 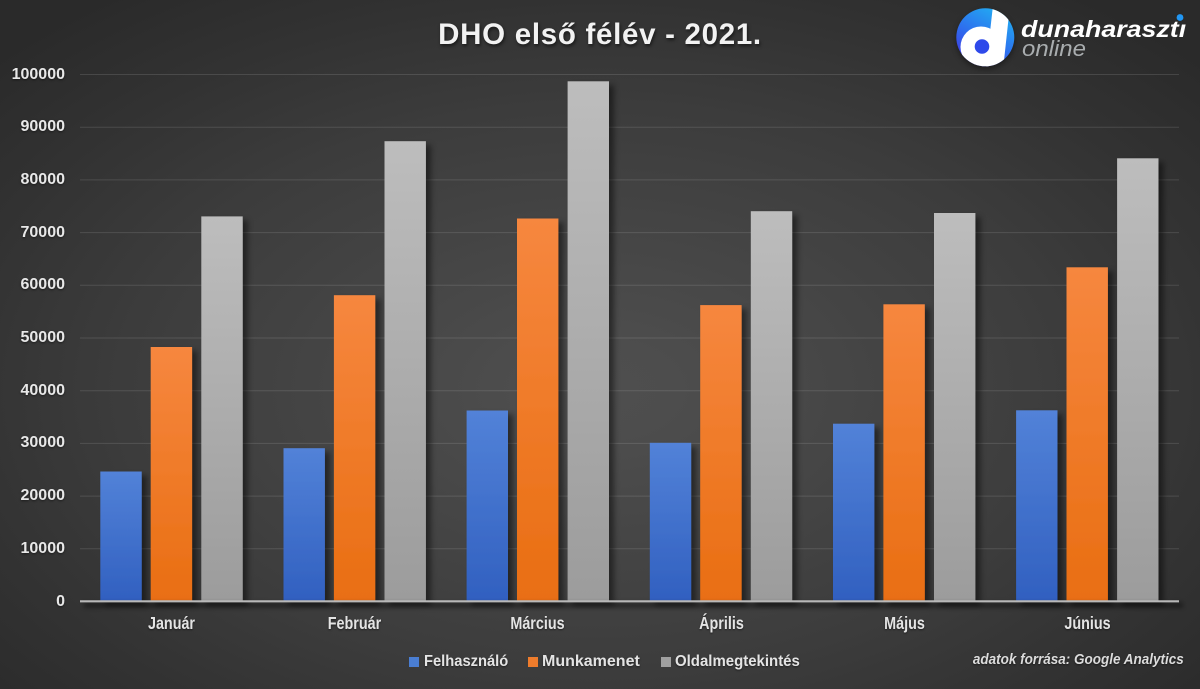 What do you see at coordinates (1103, 30) in the screenshot?
I see `svg-text: dunaharasztı` at bounding box center [1103, 30].